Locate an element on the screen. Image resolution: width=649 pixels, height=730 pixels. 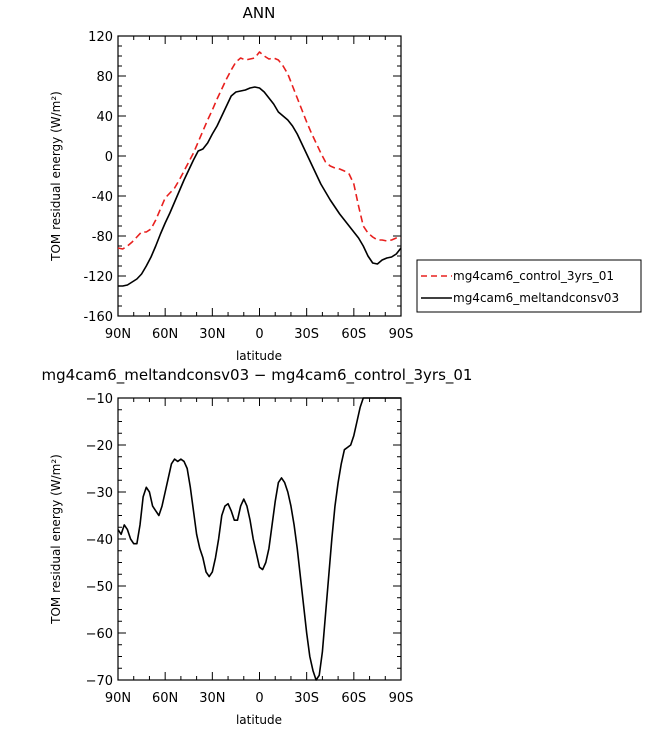
bottom-x-axis-label: latitude is located at coordinates (259, 720).